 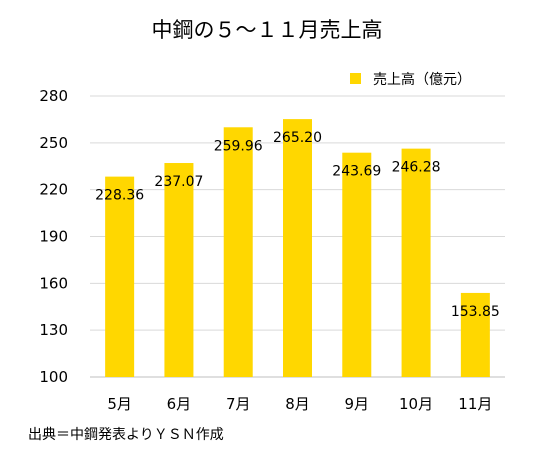 What do you see at coordinates (119, 196) in the screenshot?
I see `data-label: 228.36` at bounding box center [119, 196].